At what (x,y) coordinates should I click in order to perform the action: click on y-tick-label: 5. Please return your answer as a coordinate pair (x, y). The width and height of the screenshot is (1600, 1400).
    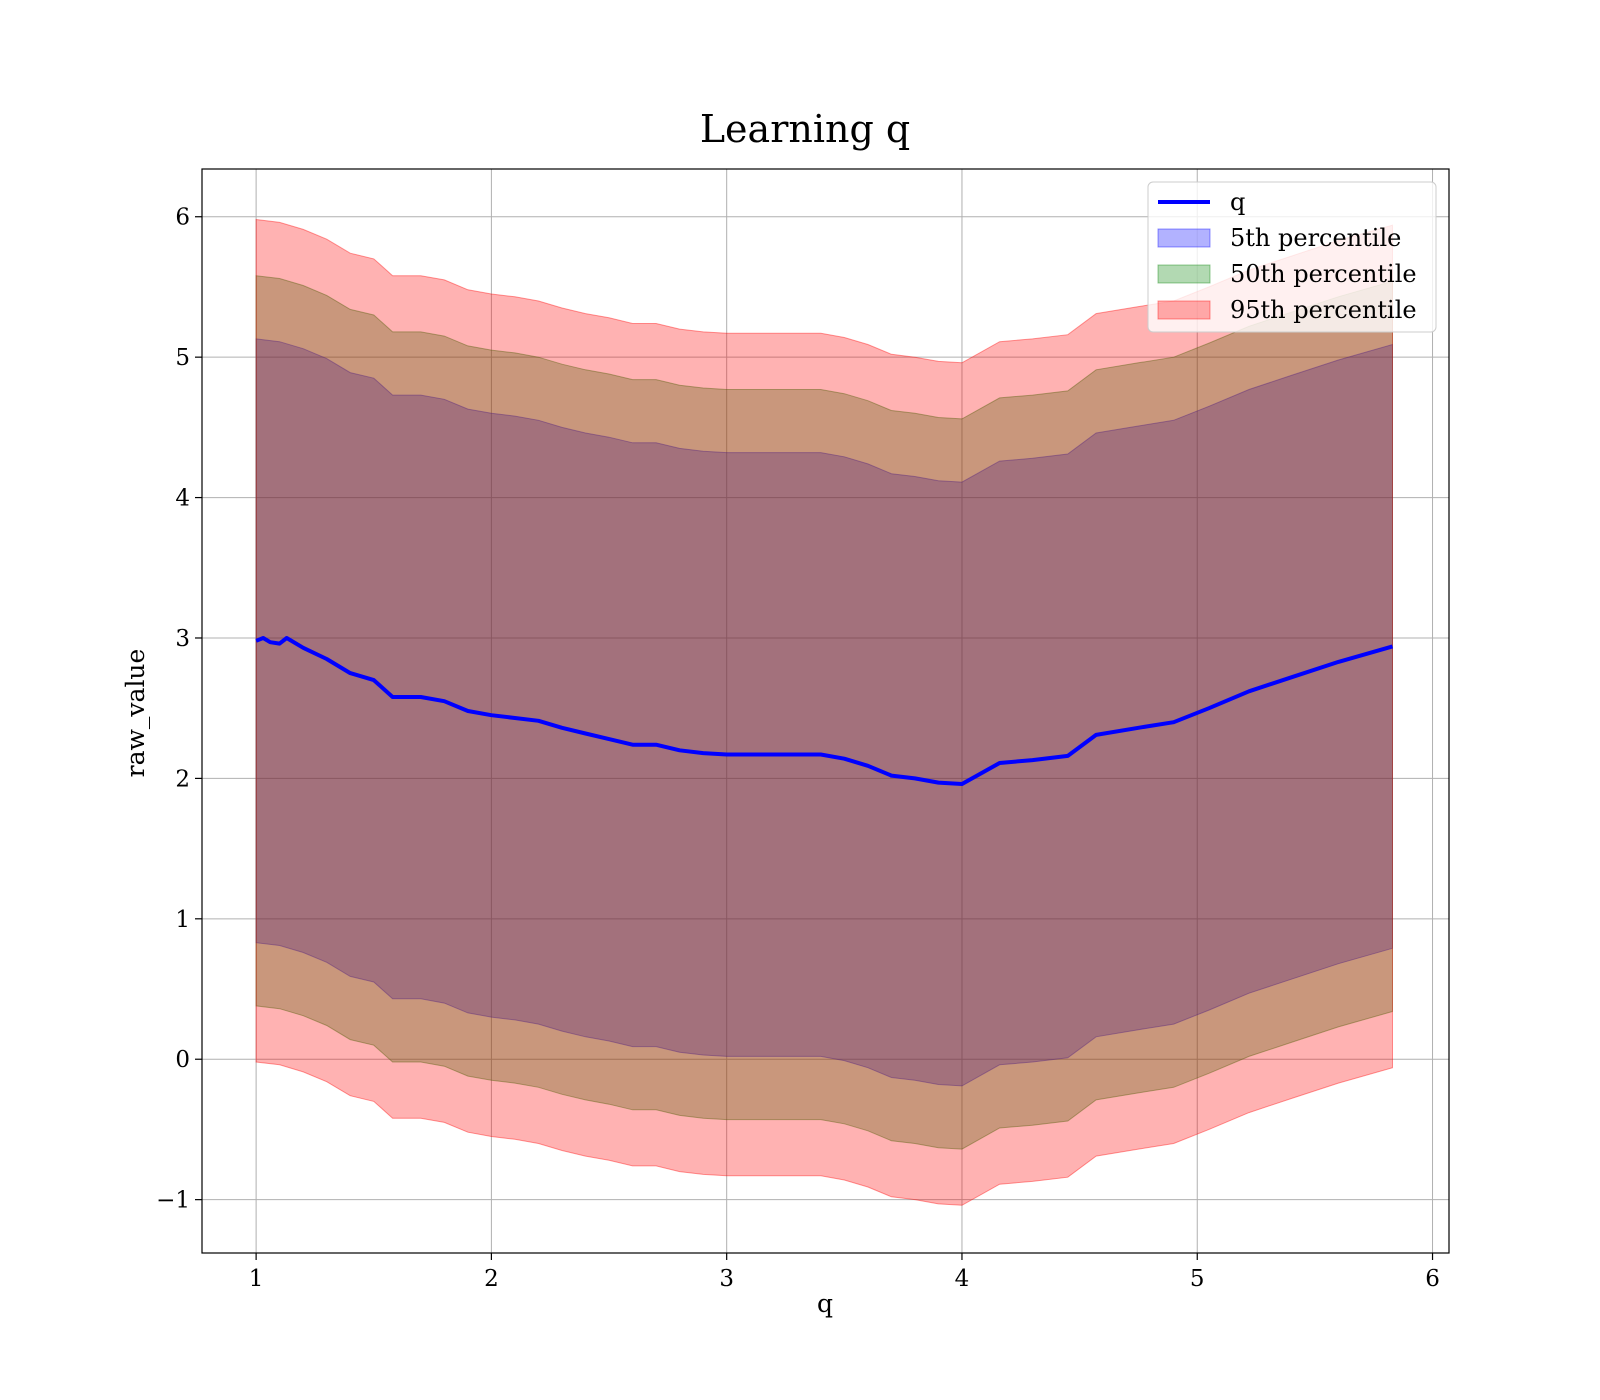
    Looking at the image, I should click on (182, 358).